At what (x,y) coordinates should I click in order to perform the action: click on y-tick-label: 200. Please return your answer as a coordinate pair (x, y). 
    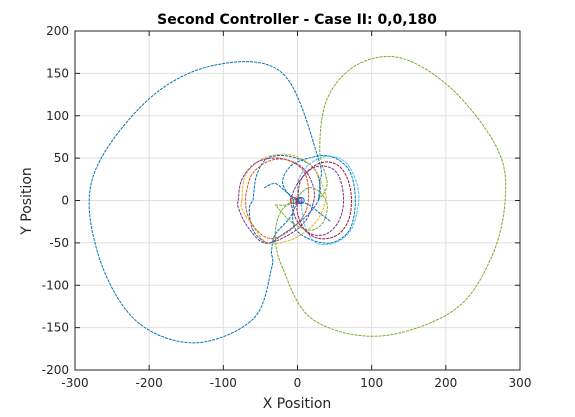
    Looking at the image, I should click on (57, 31).